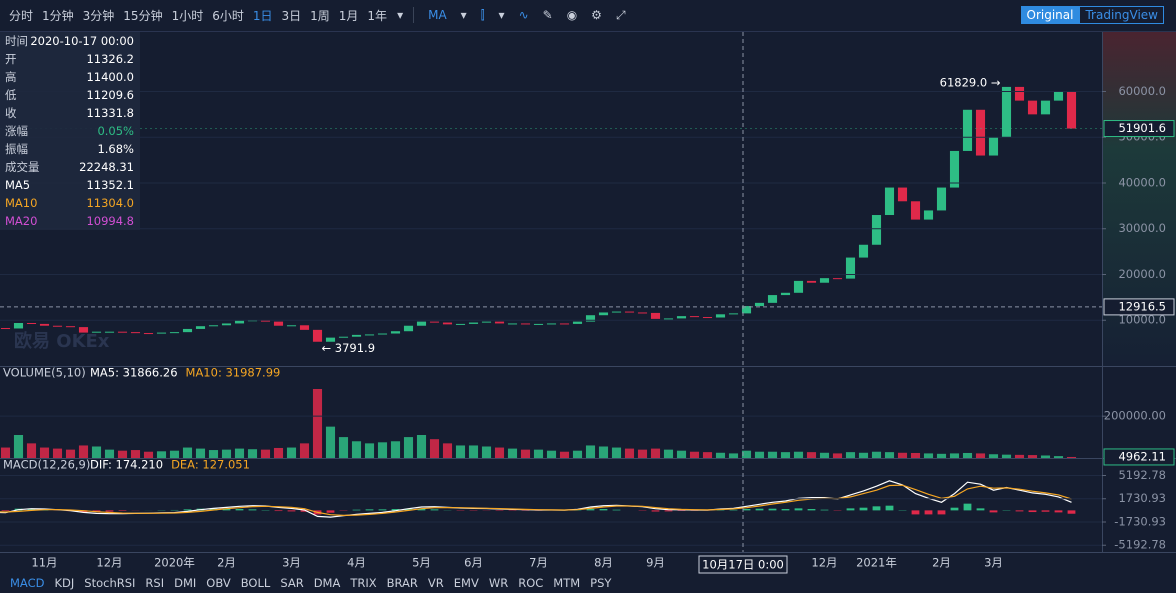  What do you see at coordinates (482, 14) in the screenshot?
I see `tool-icon: ⫿` at bounding box center [482, 14].